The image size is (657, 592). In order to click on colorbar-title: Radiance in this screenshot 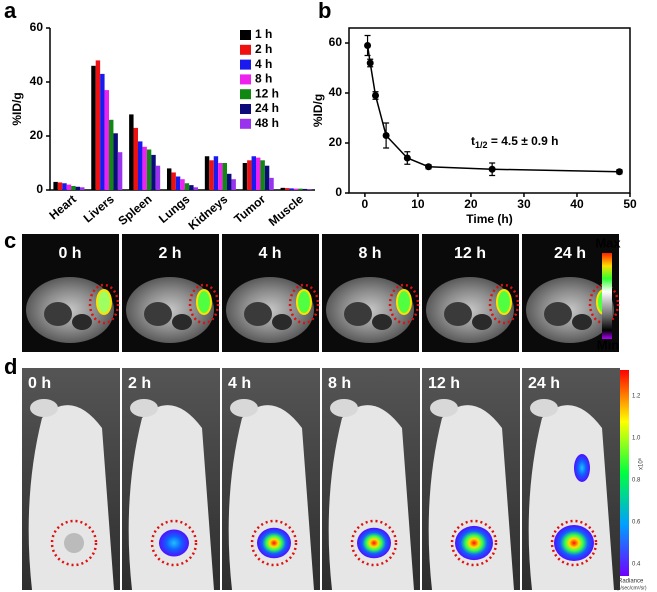, I will do `click(631, 582)`.